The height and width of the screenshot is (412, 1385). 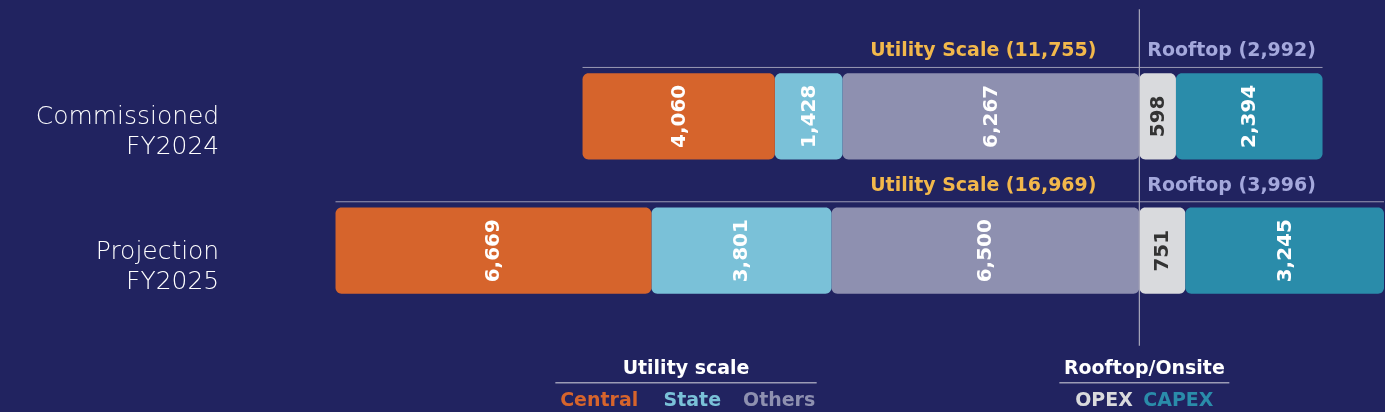 What do you see at coordinates (984, 251) in the screenshot?
I see `data-label: 6,500` at bounding box center [984, 251].